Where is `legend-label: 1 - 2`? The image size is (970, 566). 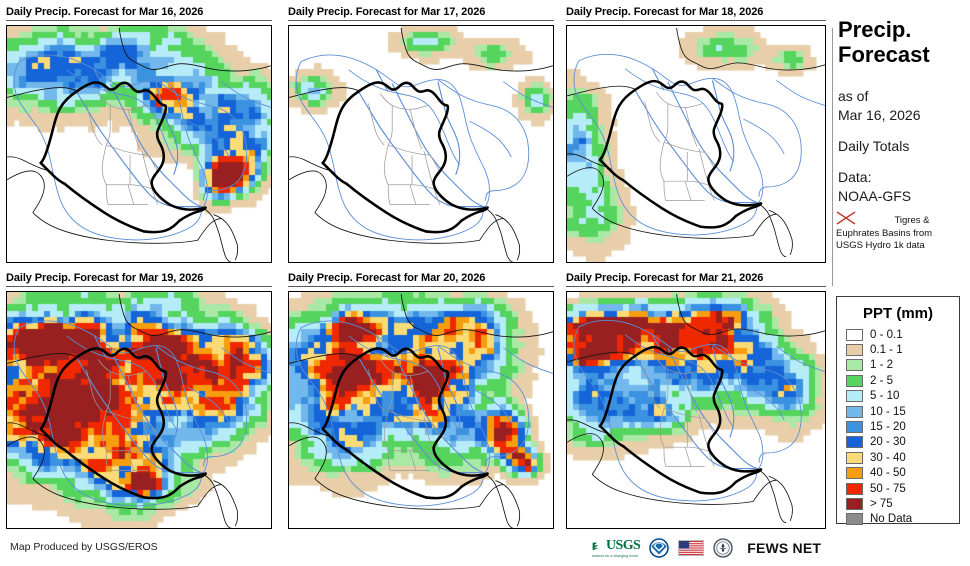
legend-label: 1 - 2 is located at coordinates (882, 365).